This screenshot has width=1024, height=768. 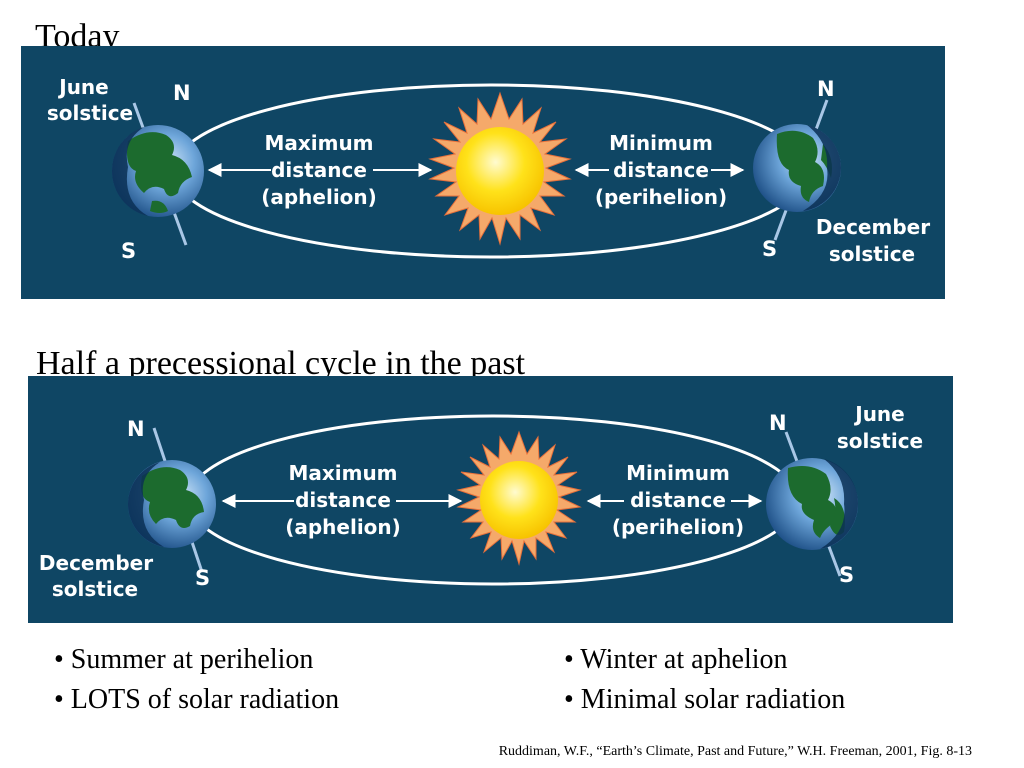 What do you see at coordinates (197, 699) in the screenshot?
I see `bullet-lots-of-solar-radiation: • LOTS of solar radiation` at bounding box center [197, 699].